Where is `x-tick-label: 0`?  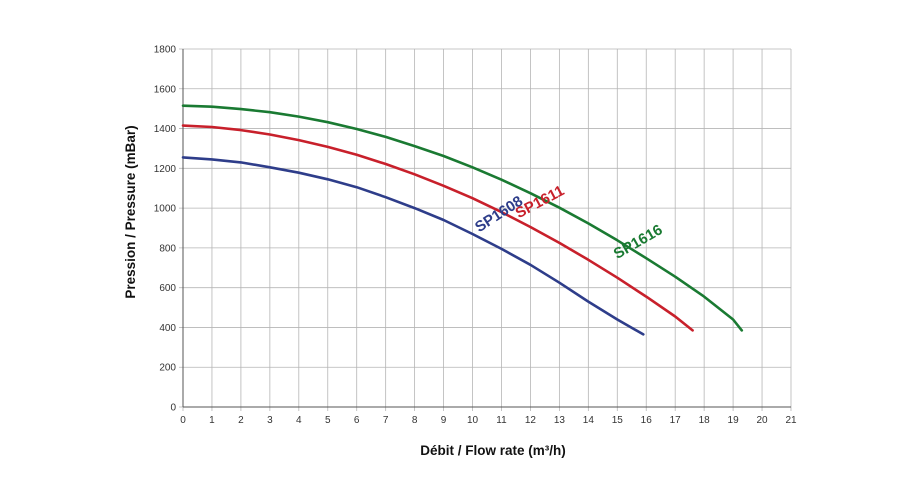 x-tick-label: 0 is located at coordinates (183, 420).